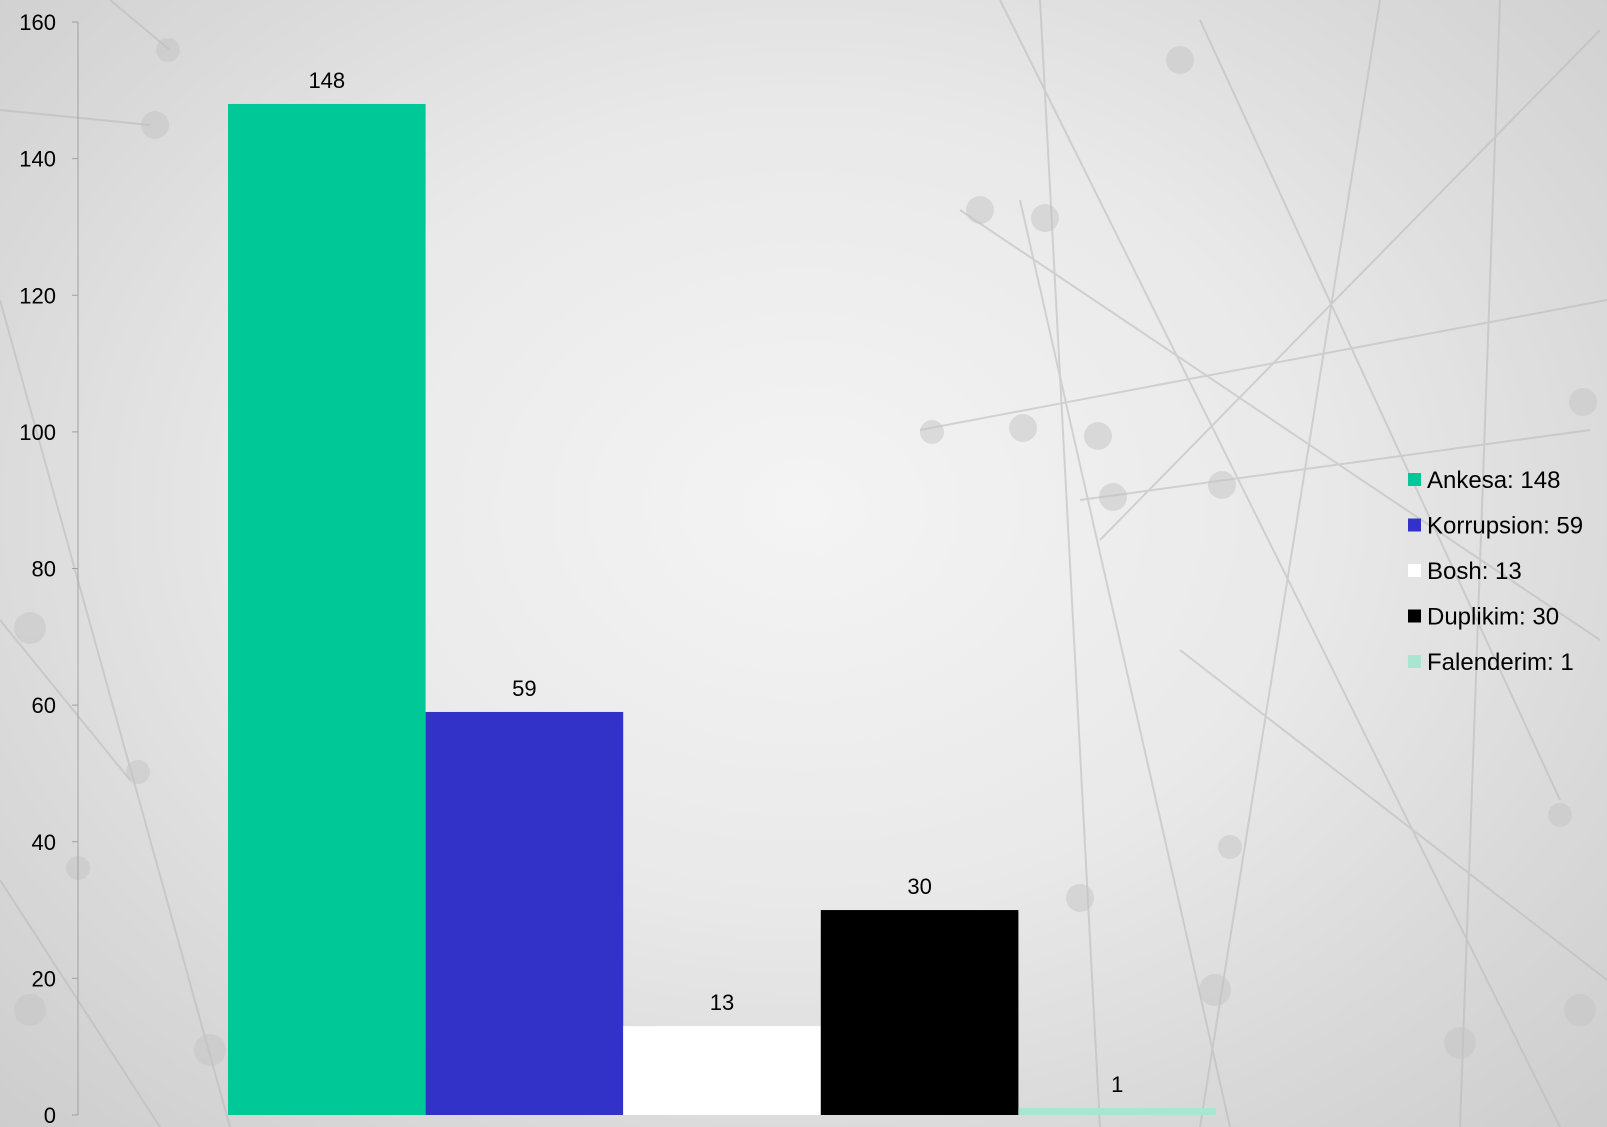 Image resolution: width=1607 pixels, height=1127 pixels. Describe the element at coordinates (919, 1012) in the screenshot. I see `bar-duplikim` at that location.